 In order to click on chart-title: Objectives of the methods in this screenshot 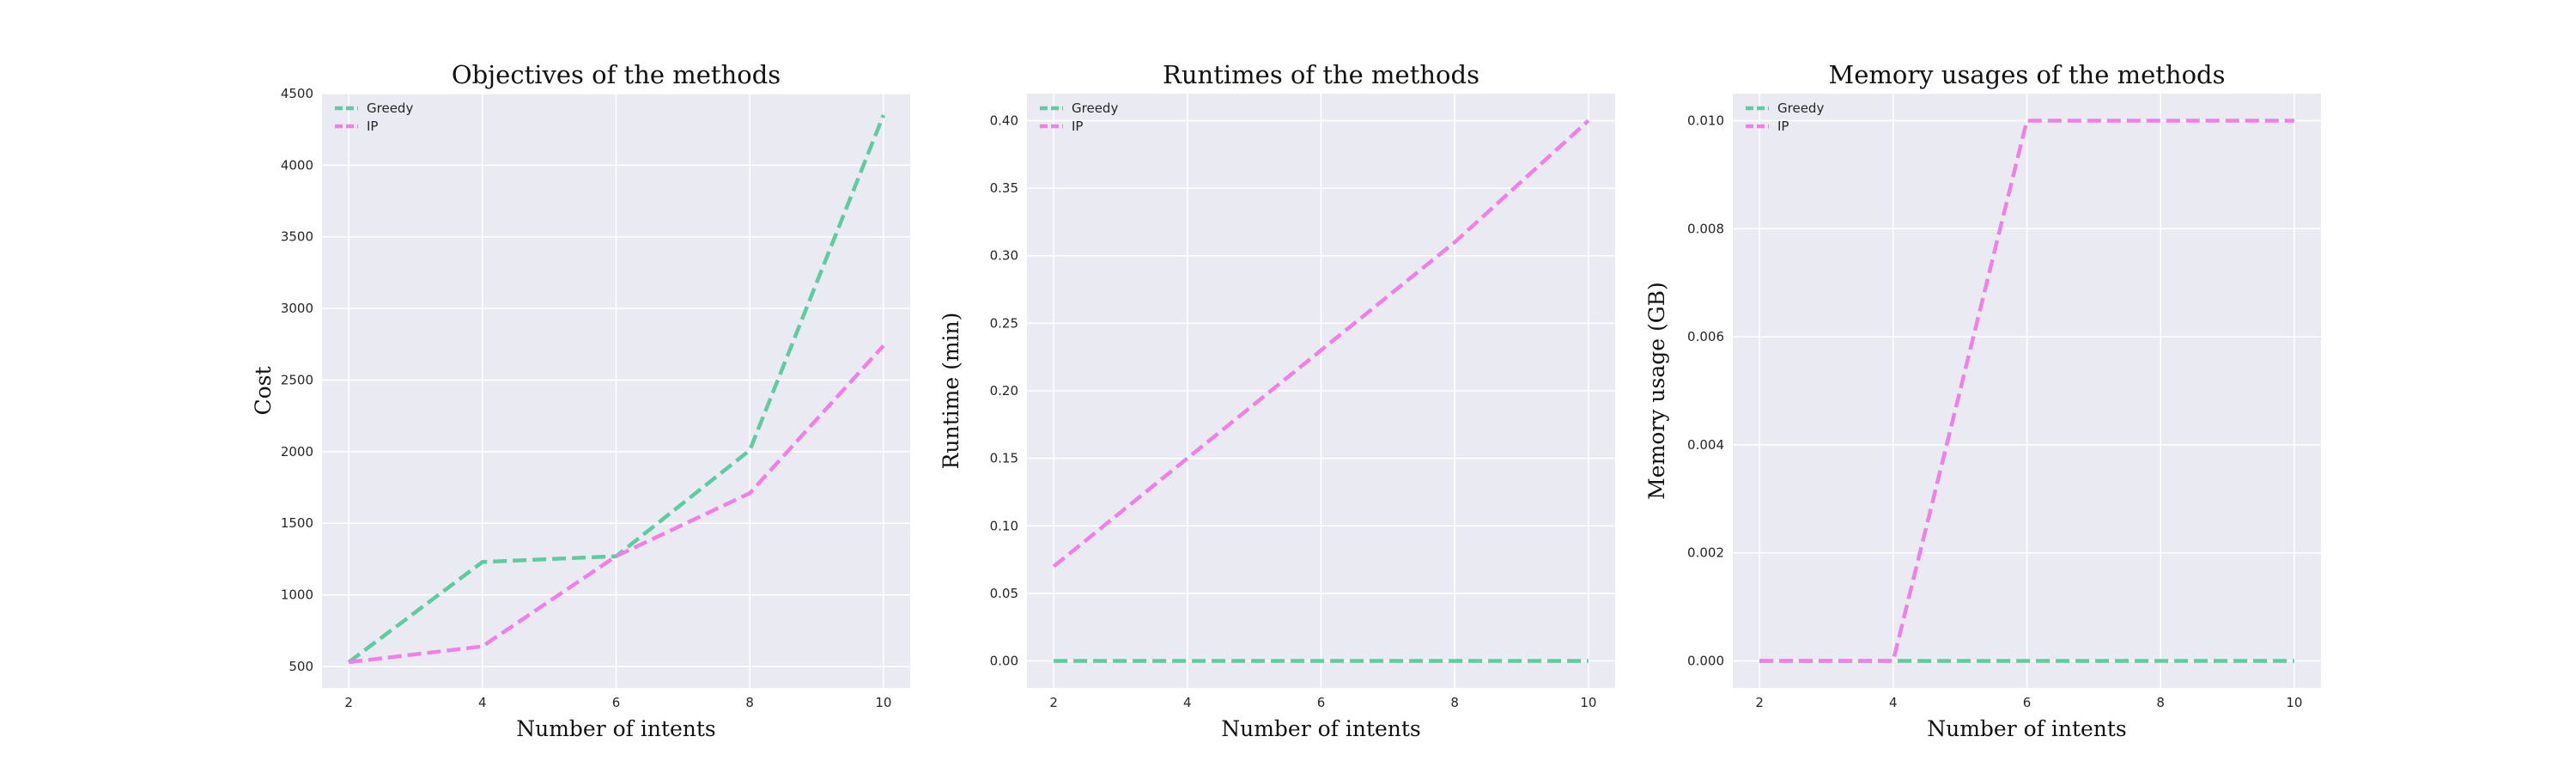, I will do `click(616, 74)`.